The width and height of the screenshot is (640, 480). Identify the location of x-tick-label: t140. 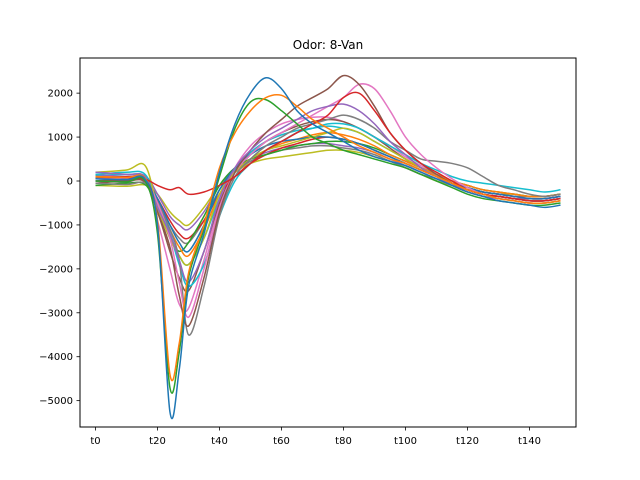
(529, 441).